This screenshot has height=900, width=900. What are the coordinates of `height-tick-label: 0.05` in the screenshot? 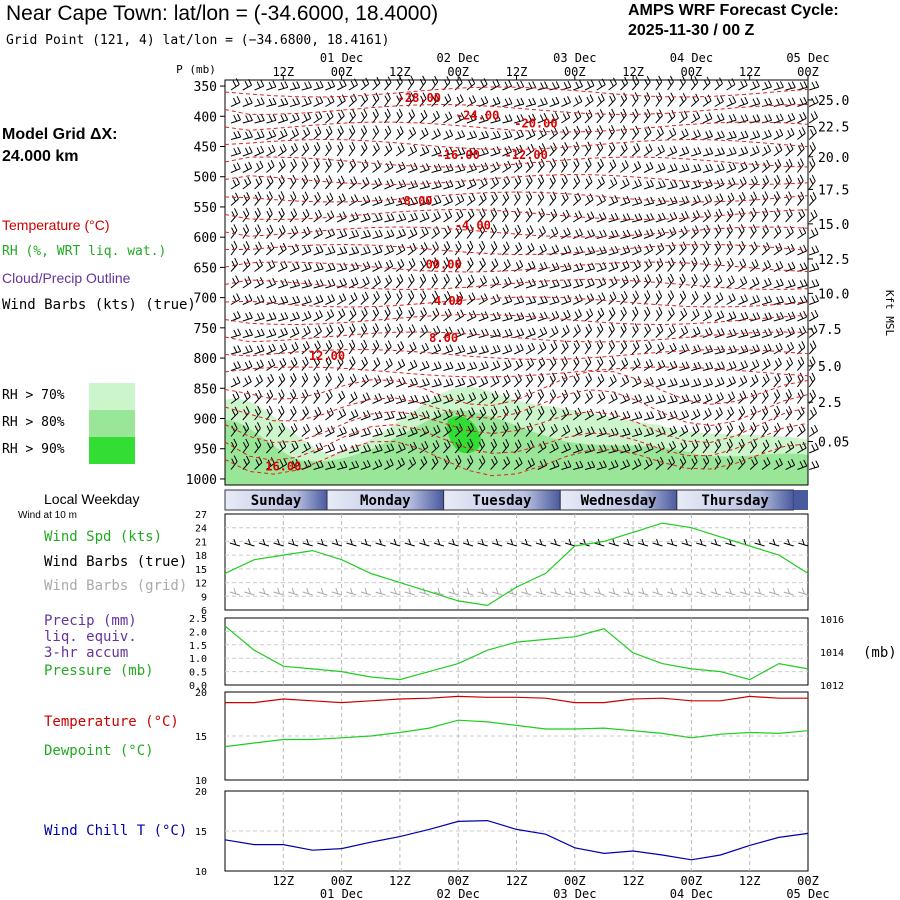 It's located at (833, 442).